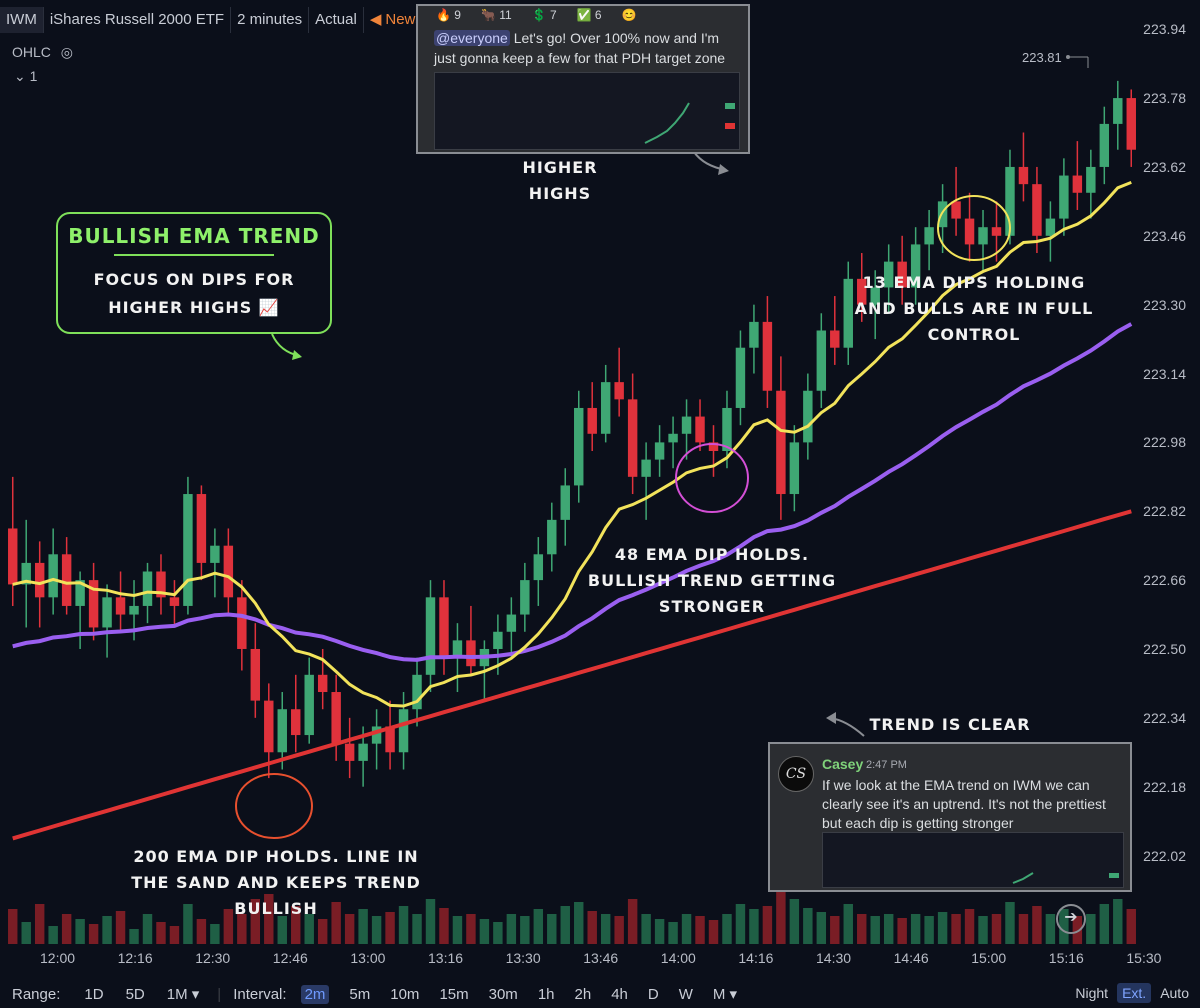  I want to click on message-time: 2:47 PM, so click(886, 765).